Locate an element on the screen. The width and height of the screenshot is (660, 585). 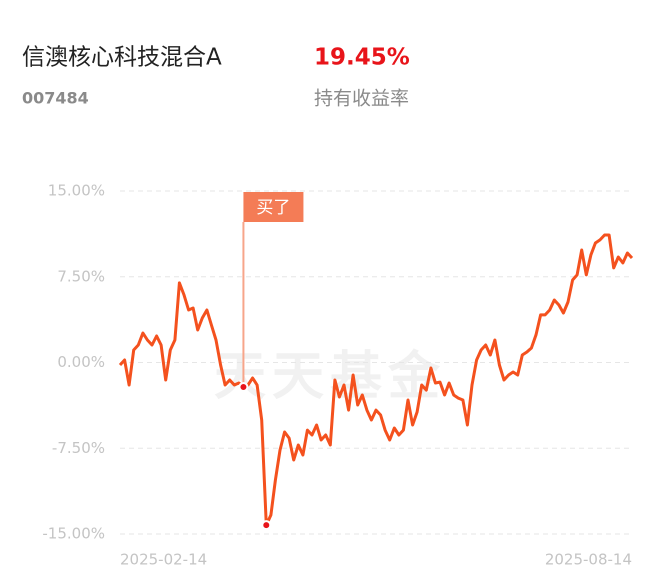
holding-return: 19.45% is located at coordinates (362, 58).